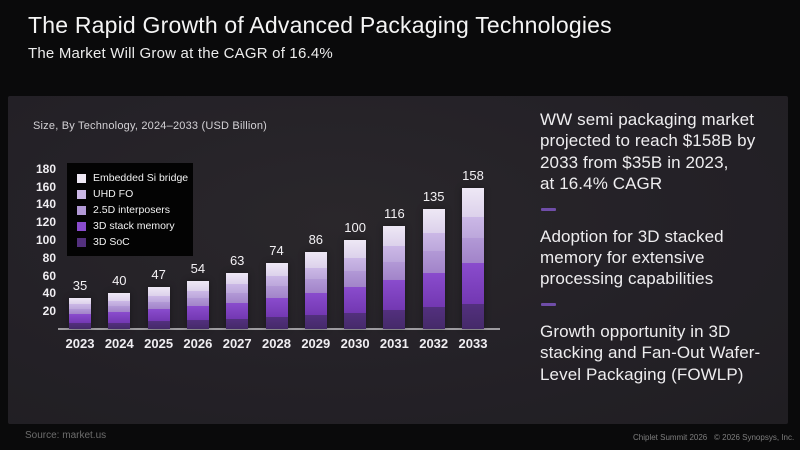 The image size is (800, 450). What do you see at coordinates (237, 324) in the screenshot?
I see `segment-3d-soc-2027` at bounding box center [237, 324].